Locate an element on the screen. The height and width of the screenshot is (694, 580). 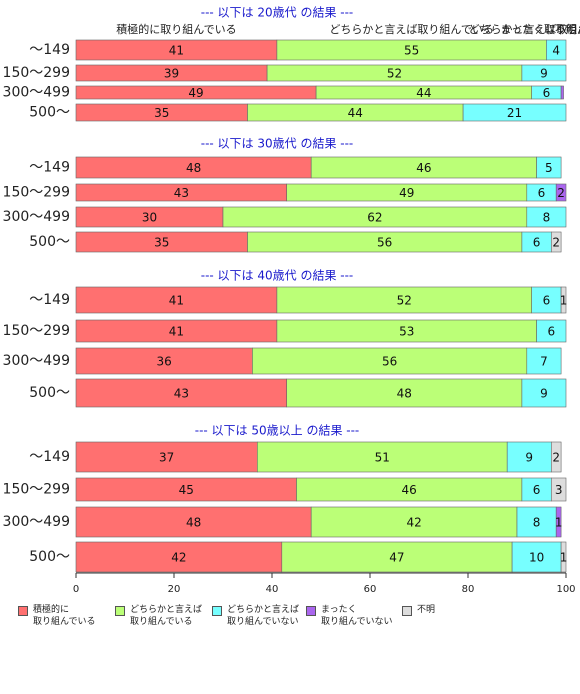
value-label: 3 is located at coordinates (559, 490).